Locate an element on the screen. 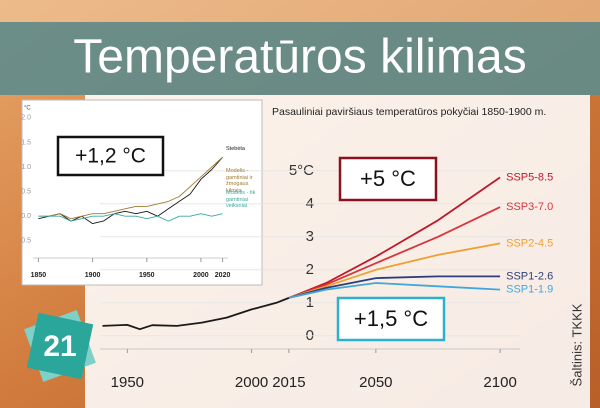  y-tick-label: 5°C is located at coordinates (301, 170).